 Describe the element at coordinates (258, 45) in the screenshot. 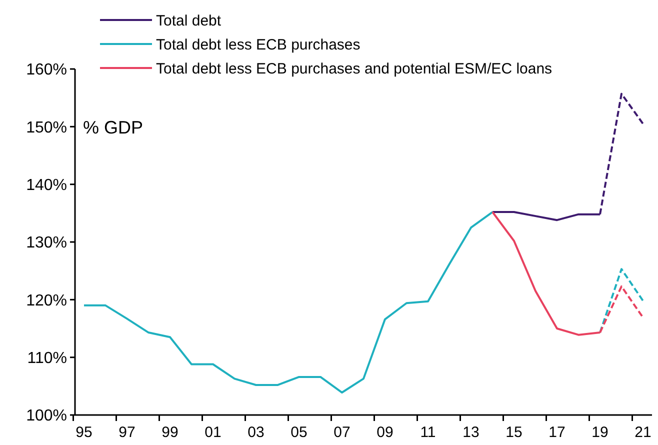

I see `legend-label: Total debt less ECB purchases` at that location.